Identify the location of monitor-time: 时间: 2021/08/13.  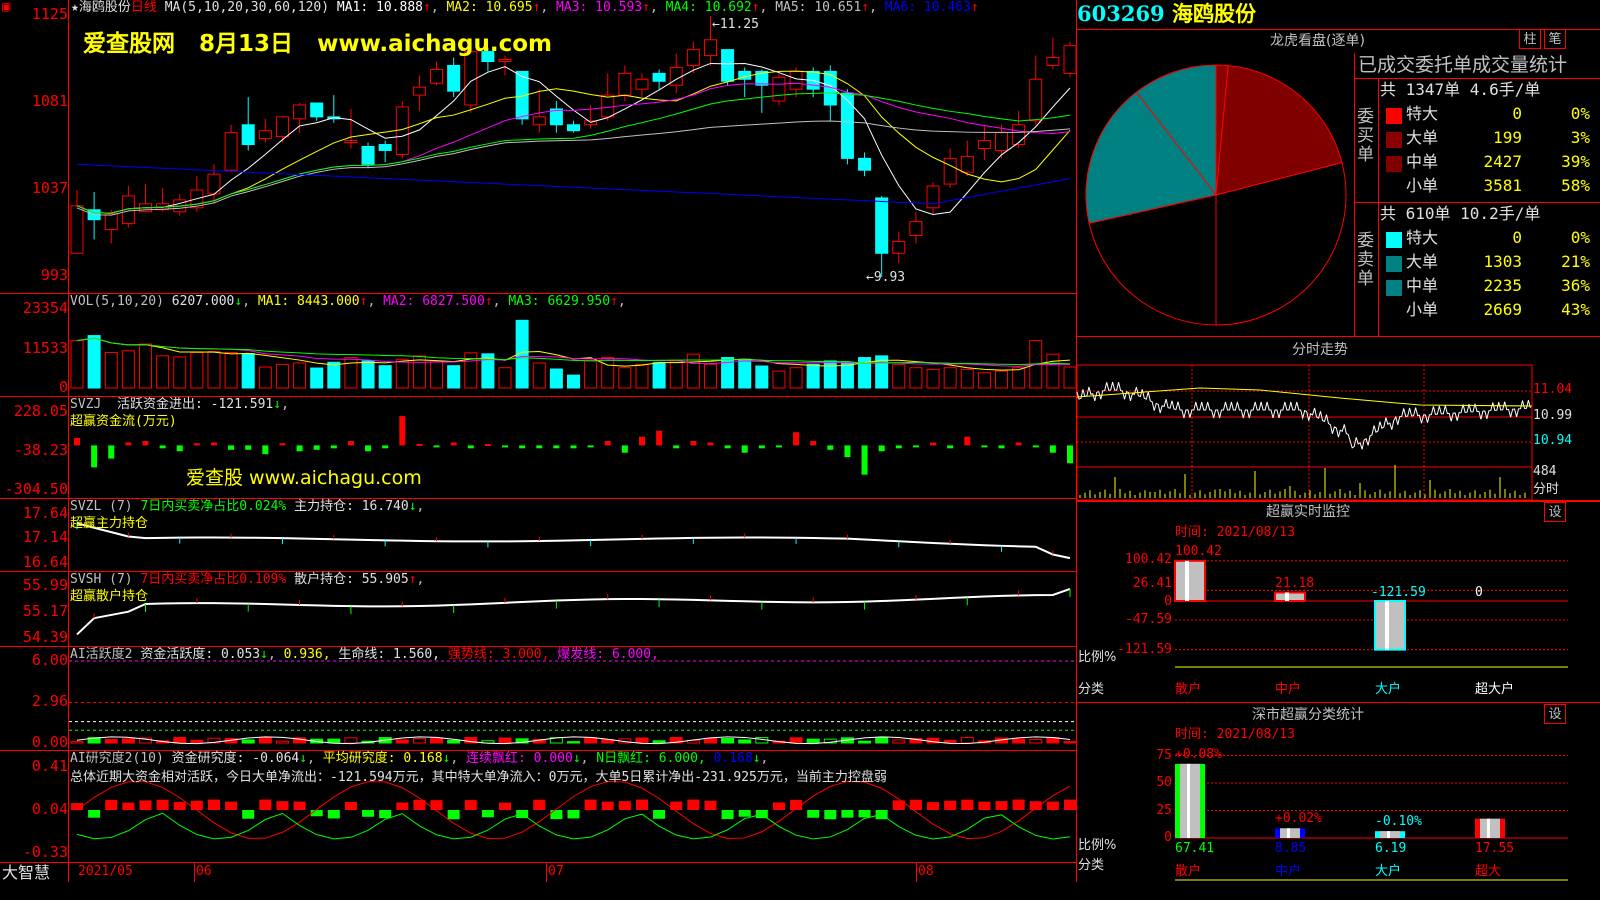
(1235, 532).